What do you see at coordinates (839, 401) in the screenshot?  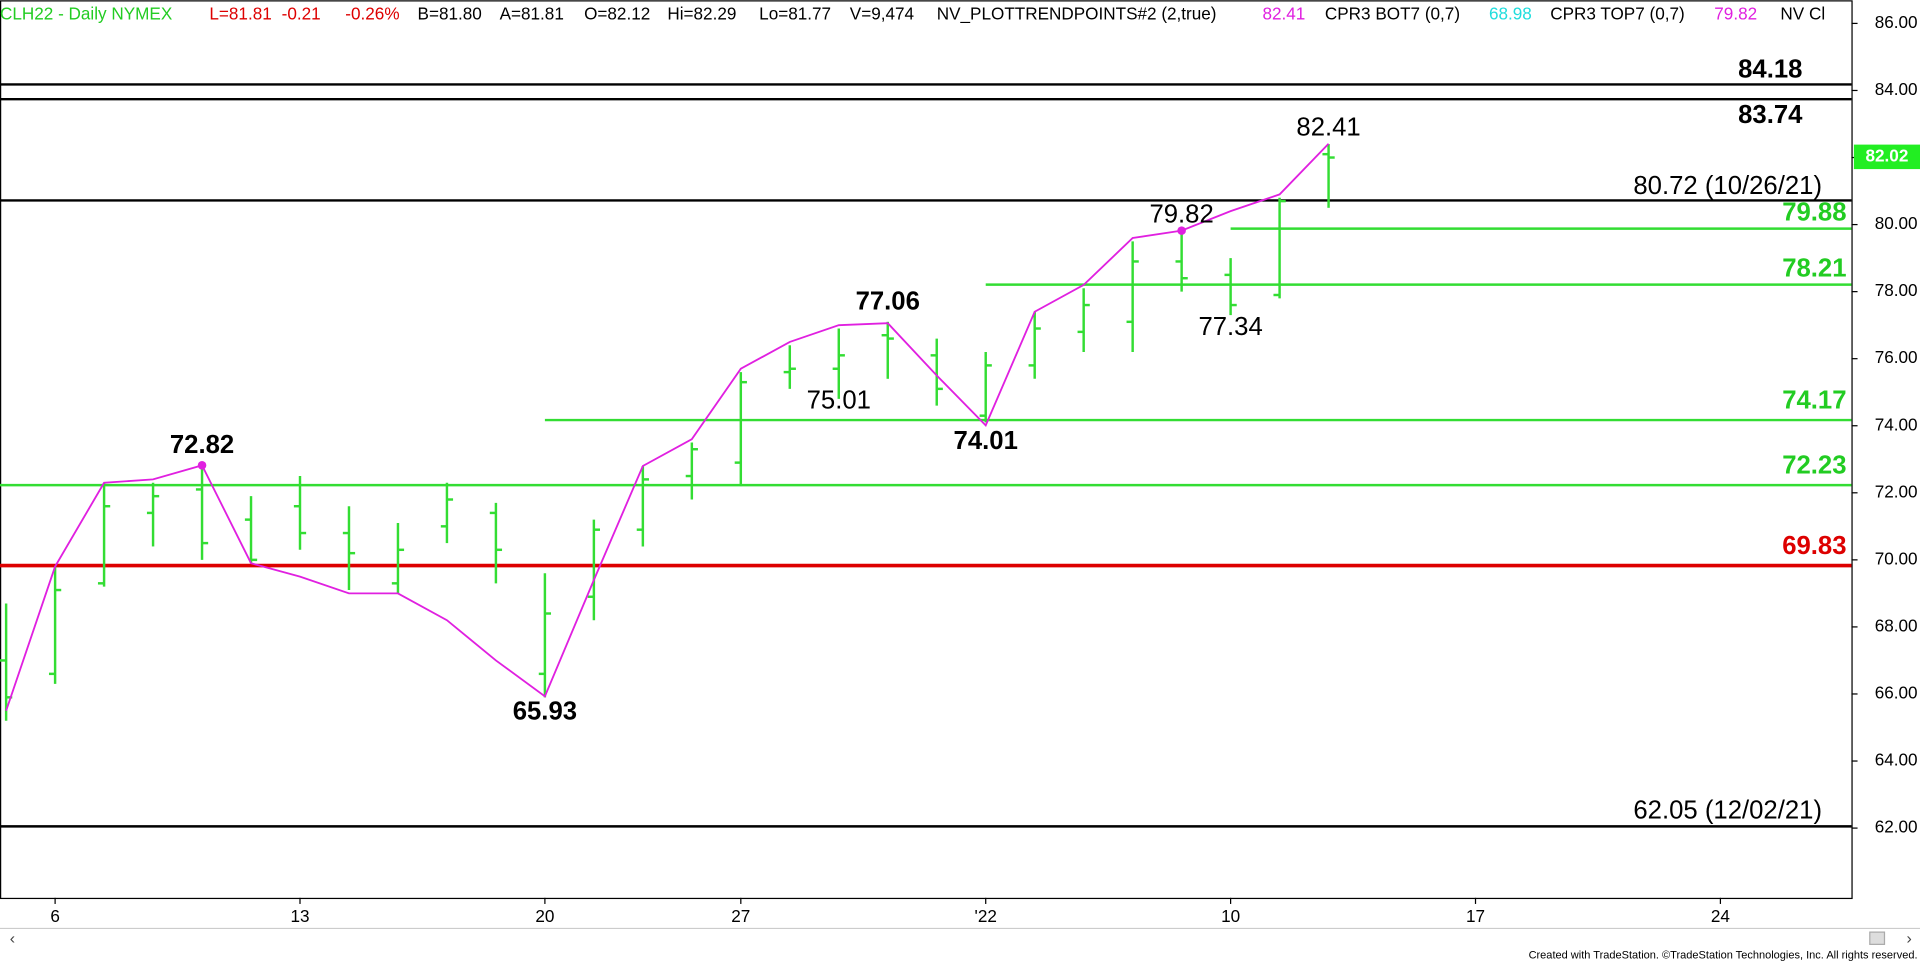 I see `price-annotation: 75.01` at bounding box center [839, 401].